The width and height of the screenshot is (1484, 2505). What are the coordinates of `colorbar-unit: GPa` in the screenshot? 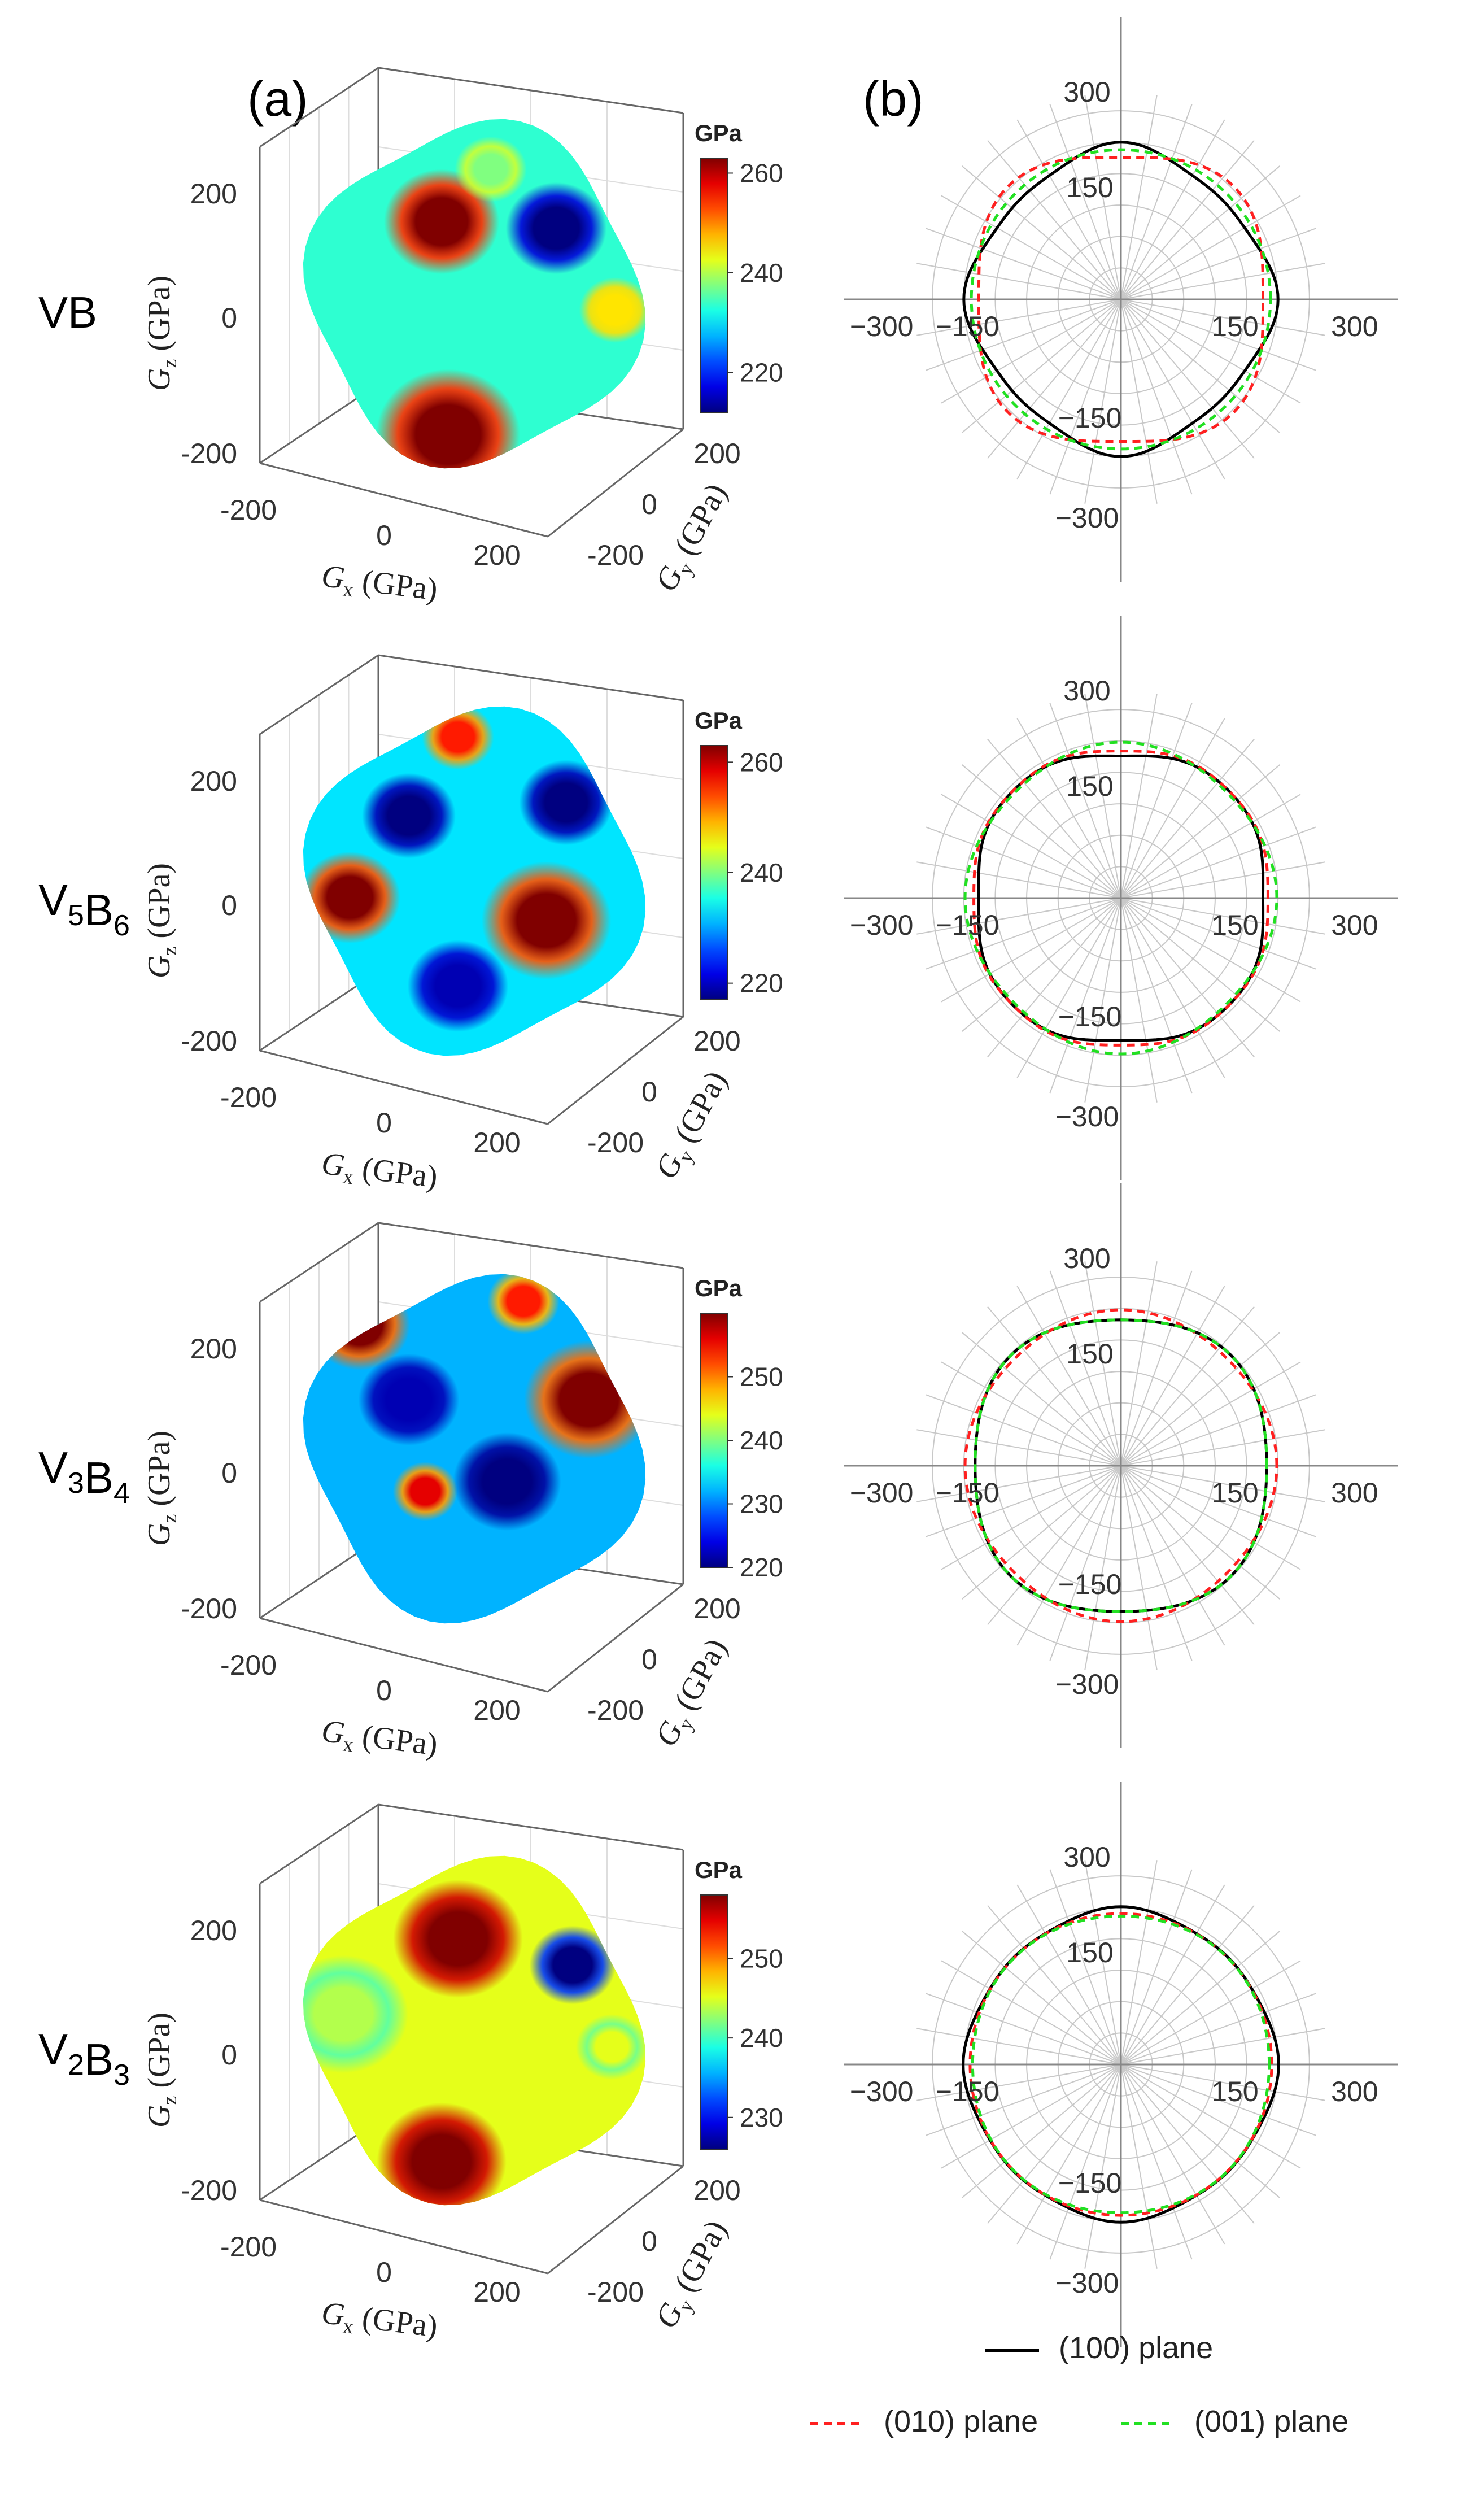 It's located at (719, 1288).